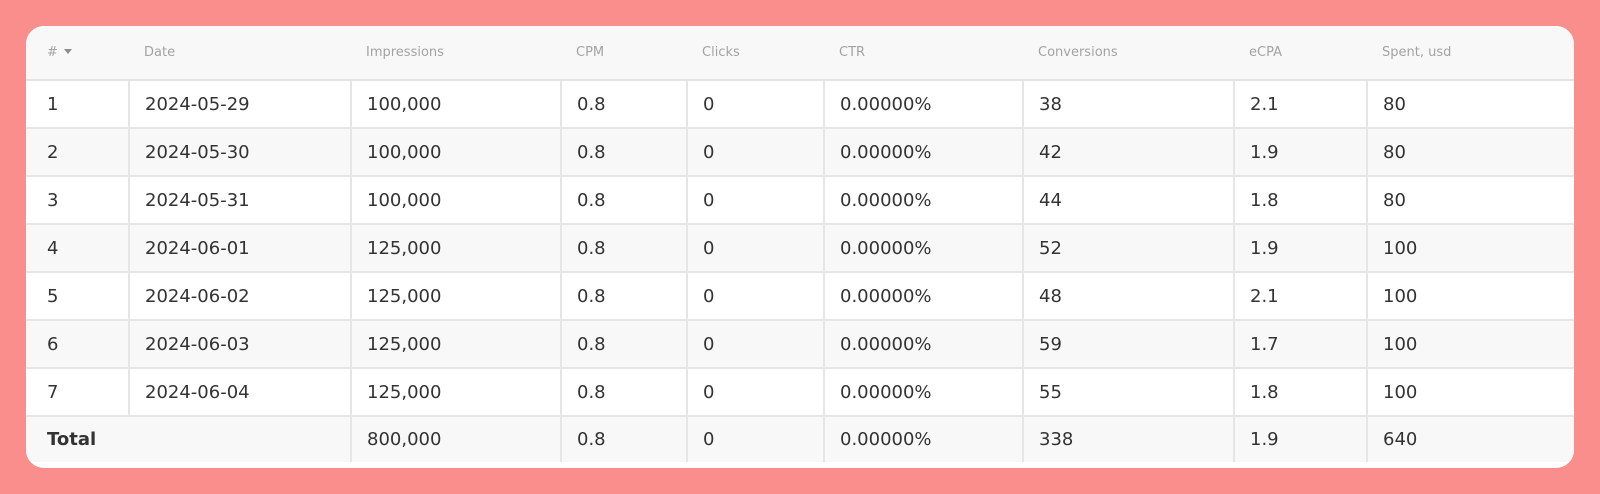 The width and height of the screenshot is (1600, 494). What do you see at coordinates (67, 51) in the screenshot?
I see `caret-down-icon` at bounding box center [67, 51].